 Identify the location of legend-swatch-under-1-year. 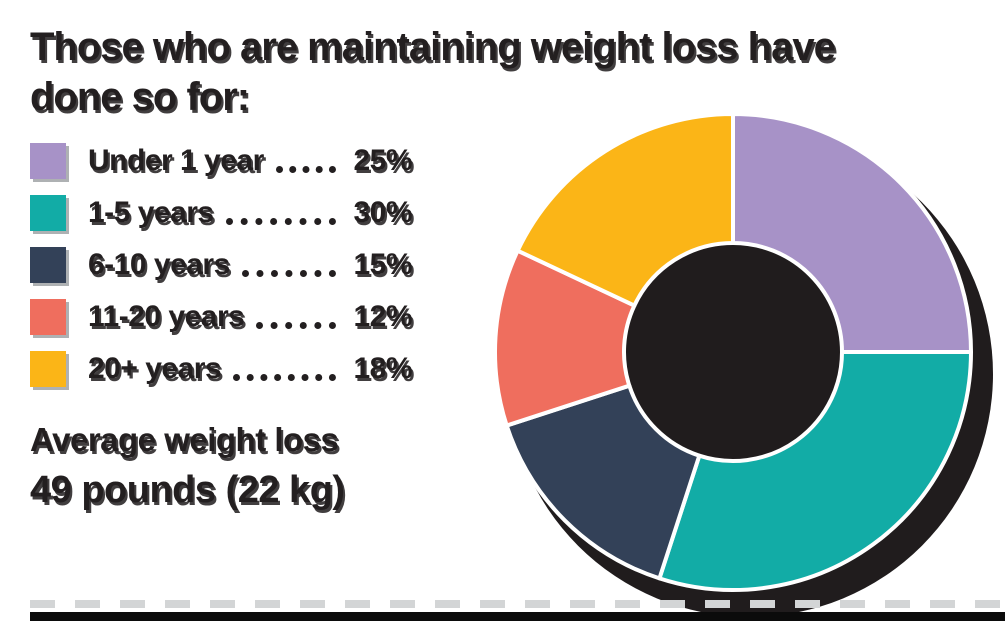
(48, 161).